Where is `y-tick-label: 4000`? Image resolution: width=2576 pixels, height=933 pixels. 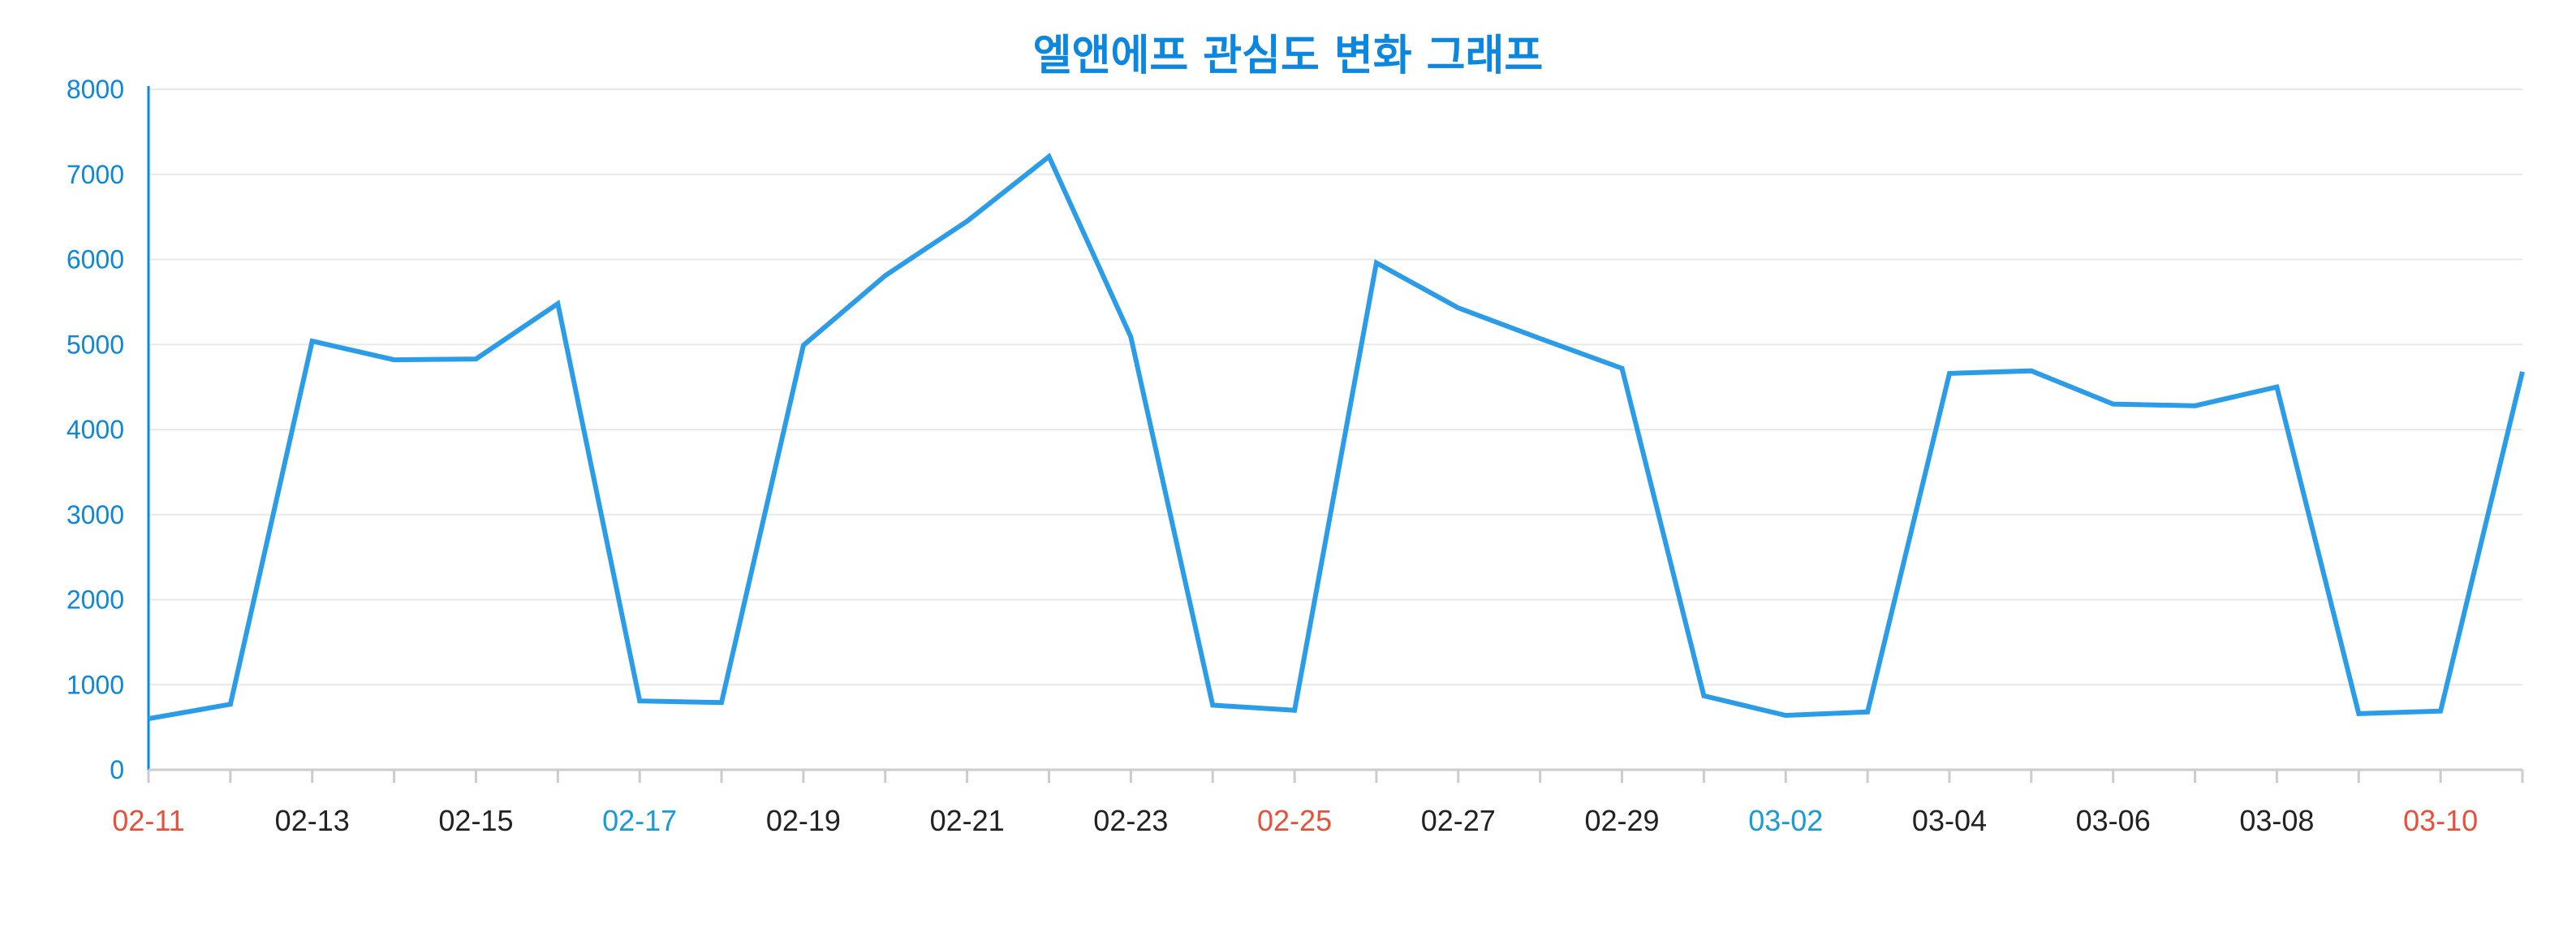 y-tick-label: 4000 is located at coordinates (96, 429).